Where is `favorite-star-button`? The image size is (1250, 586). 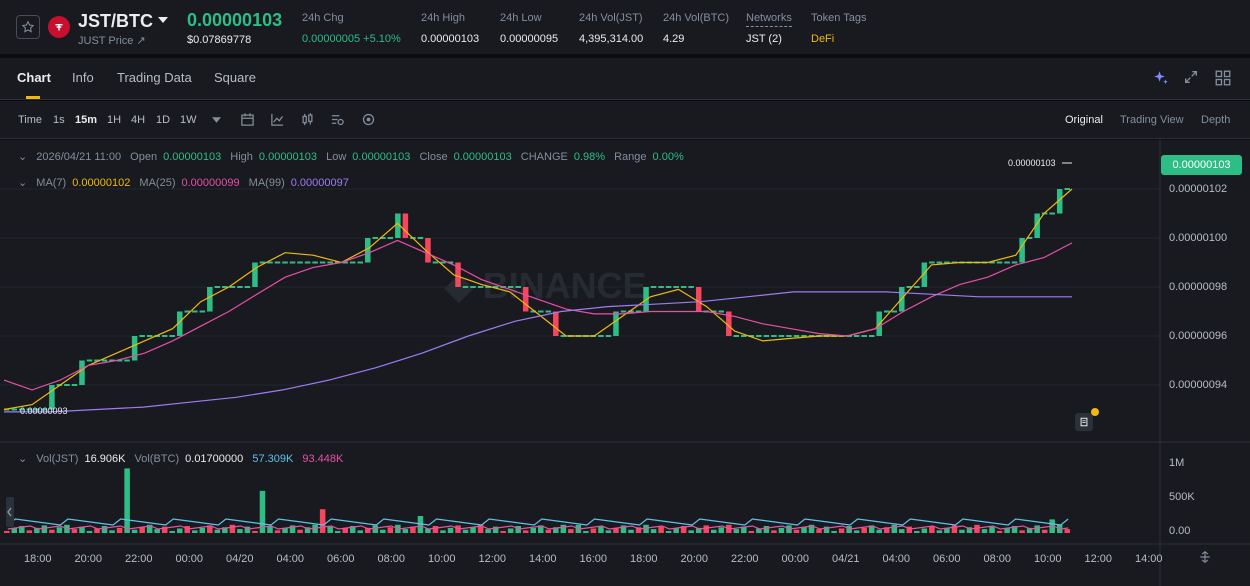
favorite-star-button is located at coordinates (28, 27).